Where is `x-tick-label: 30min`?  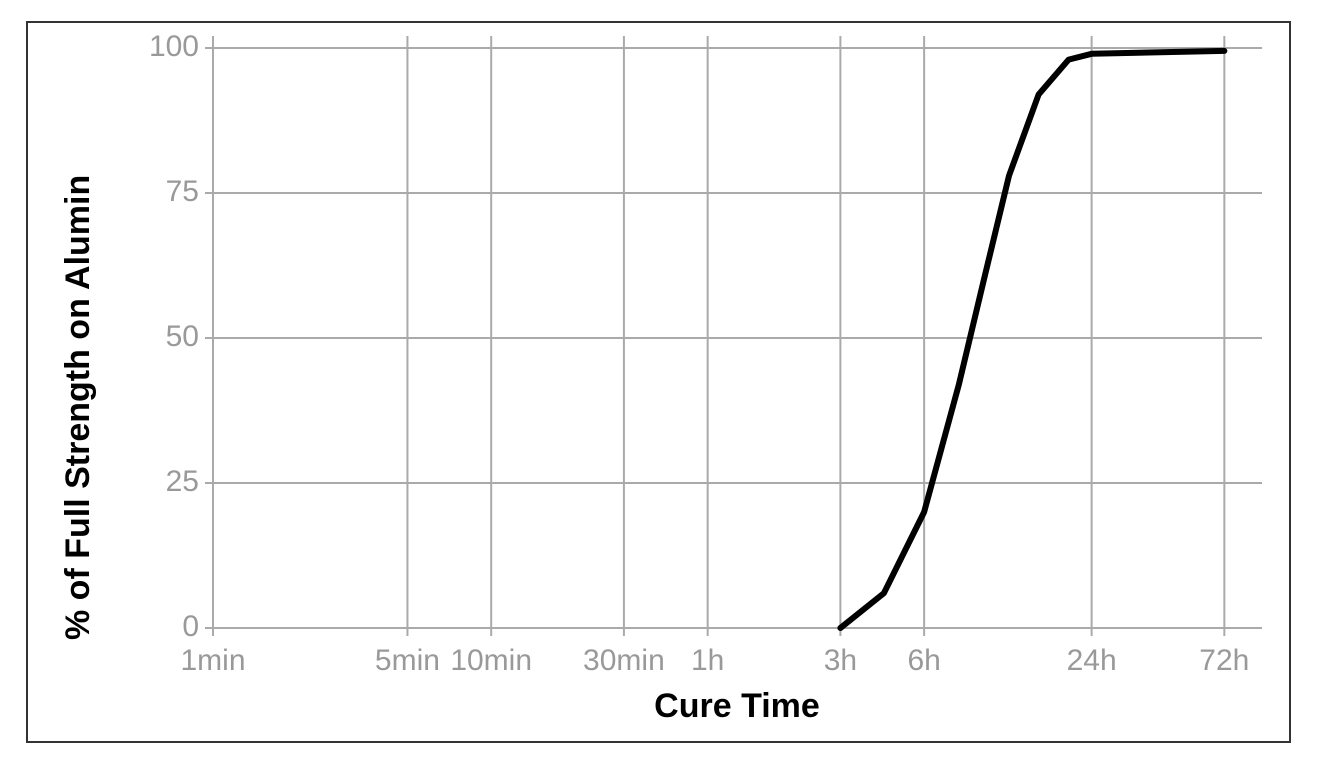 x-tick-label: 30min is located at coordinates (624, 660).